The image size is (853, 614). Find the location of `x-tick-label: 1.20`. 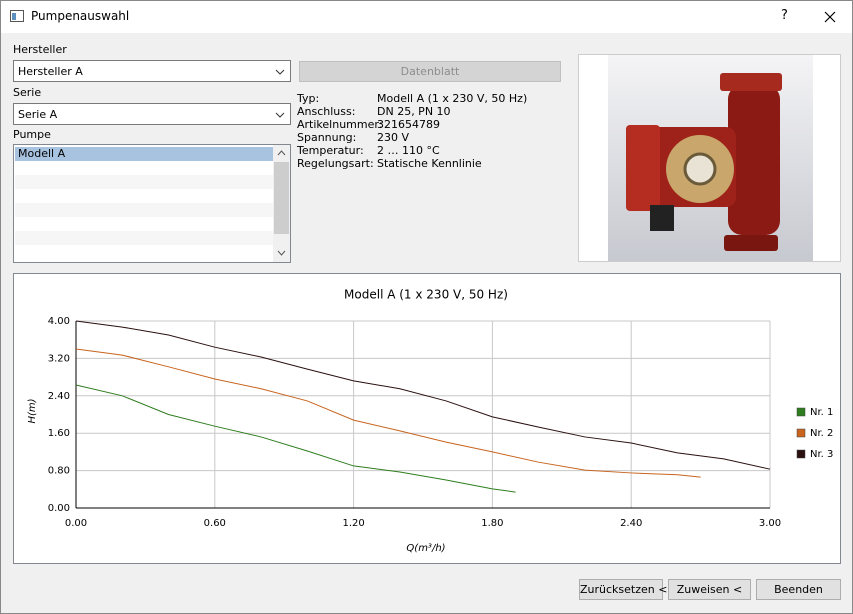

x-tick-label: 1.20 is located at coordinates (353, 523).